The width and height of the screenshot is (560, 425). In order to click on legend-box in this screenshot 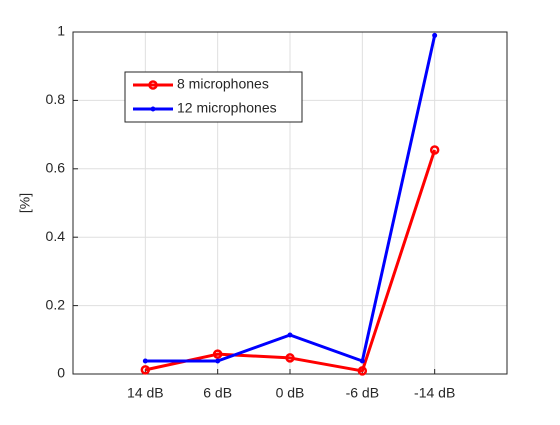, I will do `click(213, 97)`.